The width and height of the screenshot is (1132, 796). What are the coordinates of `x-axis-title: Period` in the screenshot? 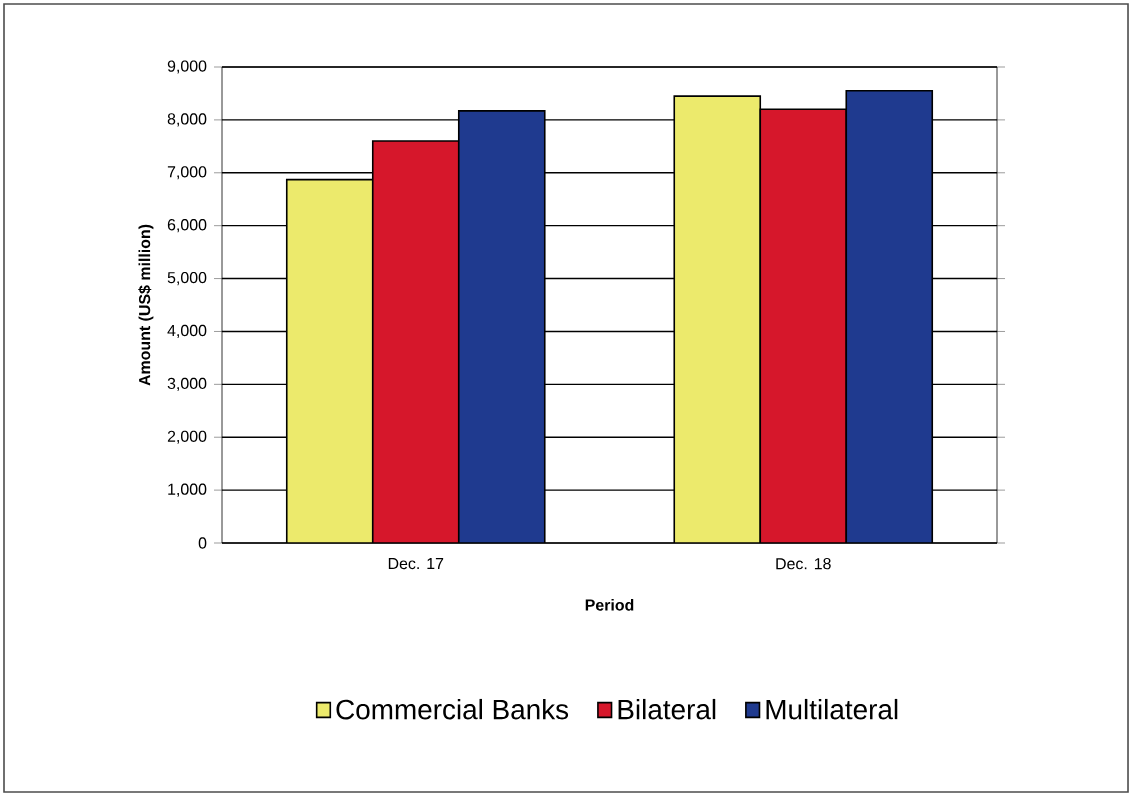 It's located at (609, 605).